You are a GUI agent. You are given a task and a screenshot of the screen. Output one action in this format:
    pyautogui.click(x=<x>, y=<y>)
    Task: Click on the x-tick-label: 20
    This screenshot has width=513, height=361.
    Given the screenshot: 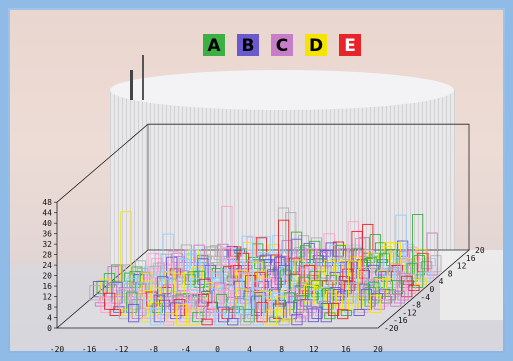 What is the action you would take?
    pyautogui.click(x=378, y=349)
    